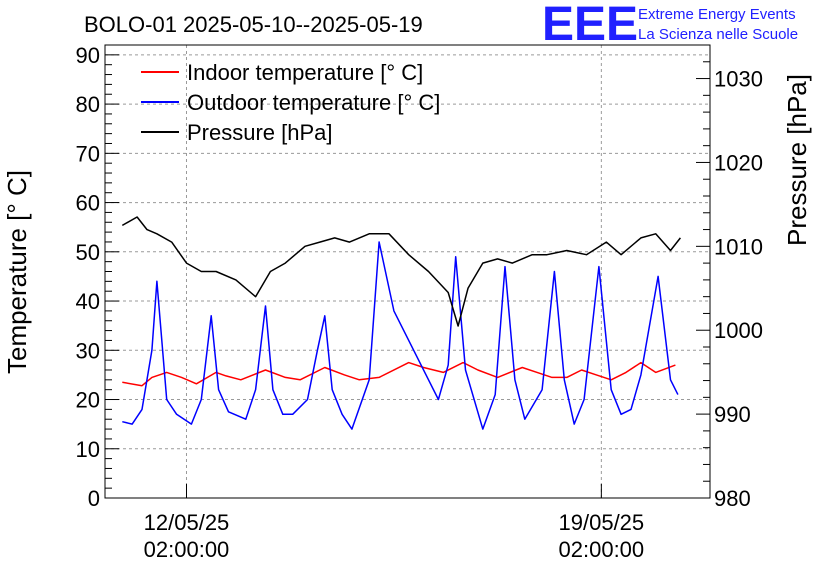  What do you see at coordinates (253, 24) in the screenshot?
I see `chart-title: BOLO-01 2025-05-10--2025-05-19` at bounding box center [253, 24].